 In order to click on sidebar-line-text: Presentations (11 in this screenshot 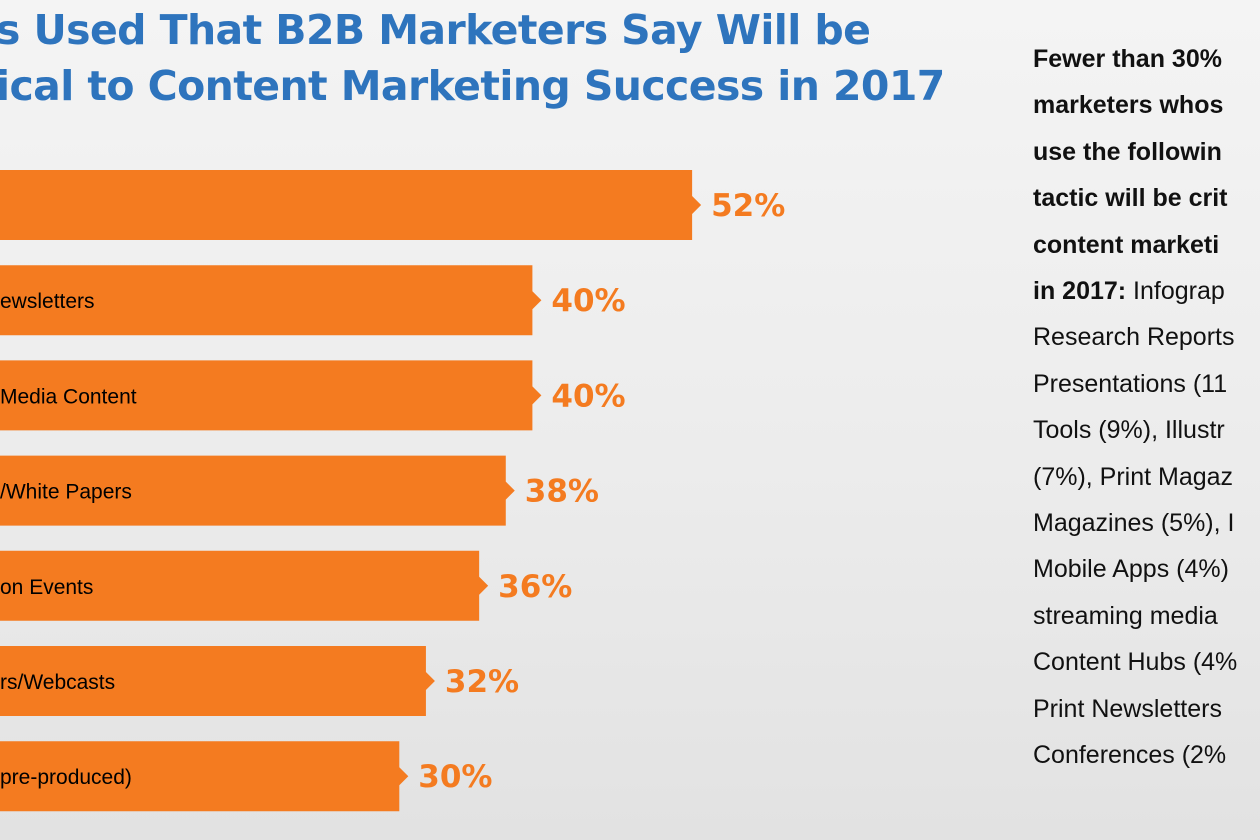, I will do `click(1130, 383)`.